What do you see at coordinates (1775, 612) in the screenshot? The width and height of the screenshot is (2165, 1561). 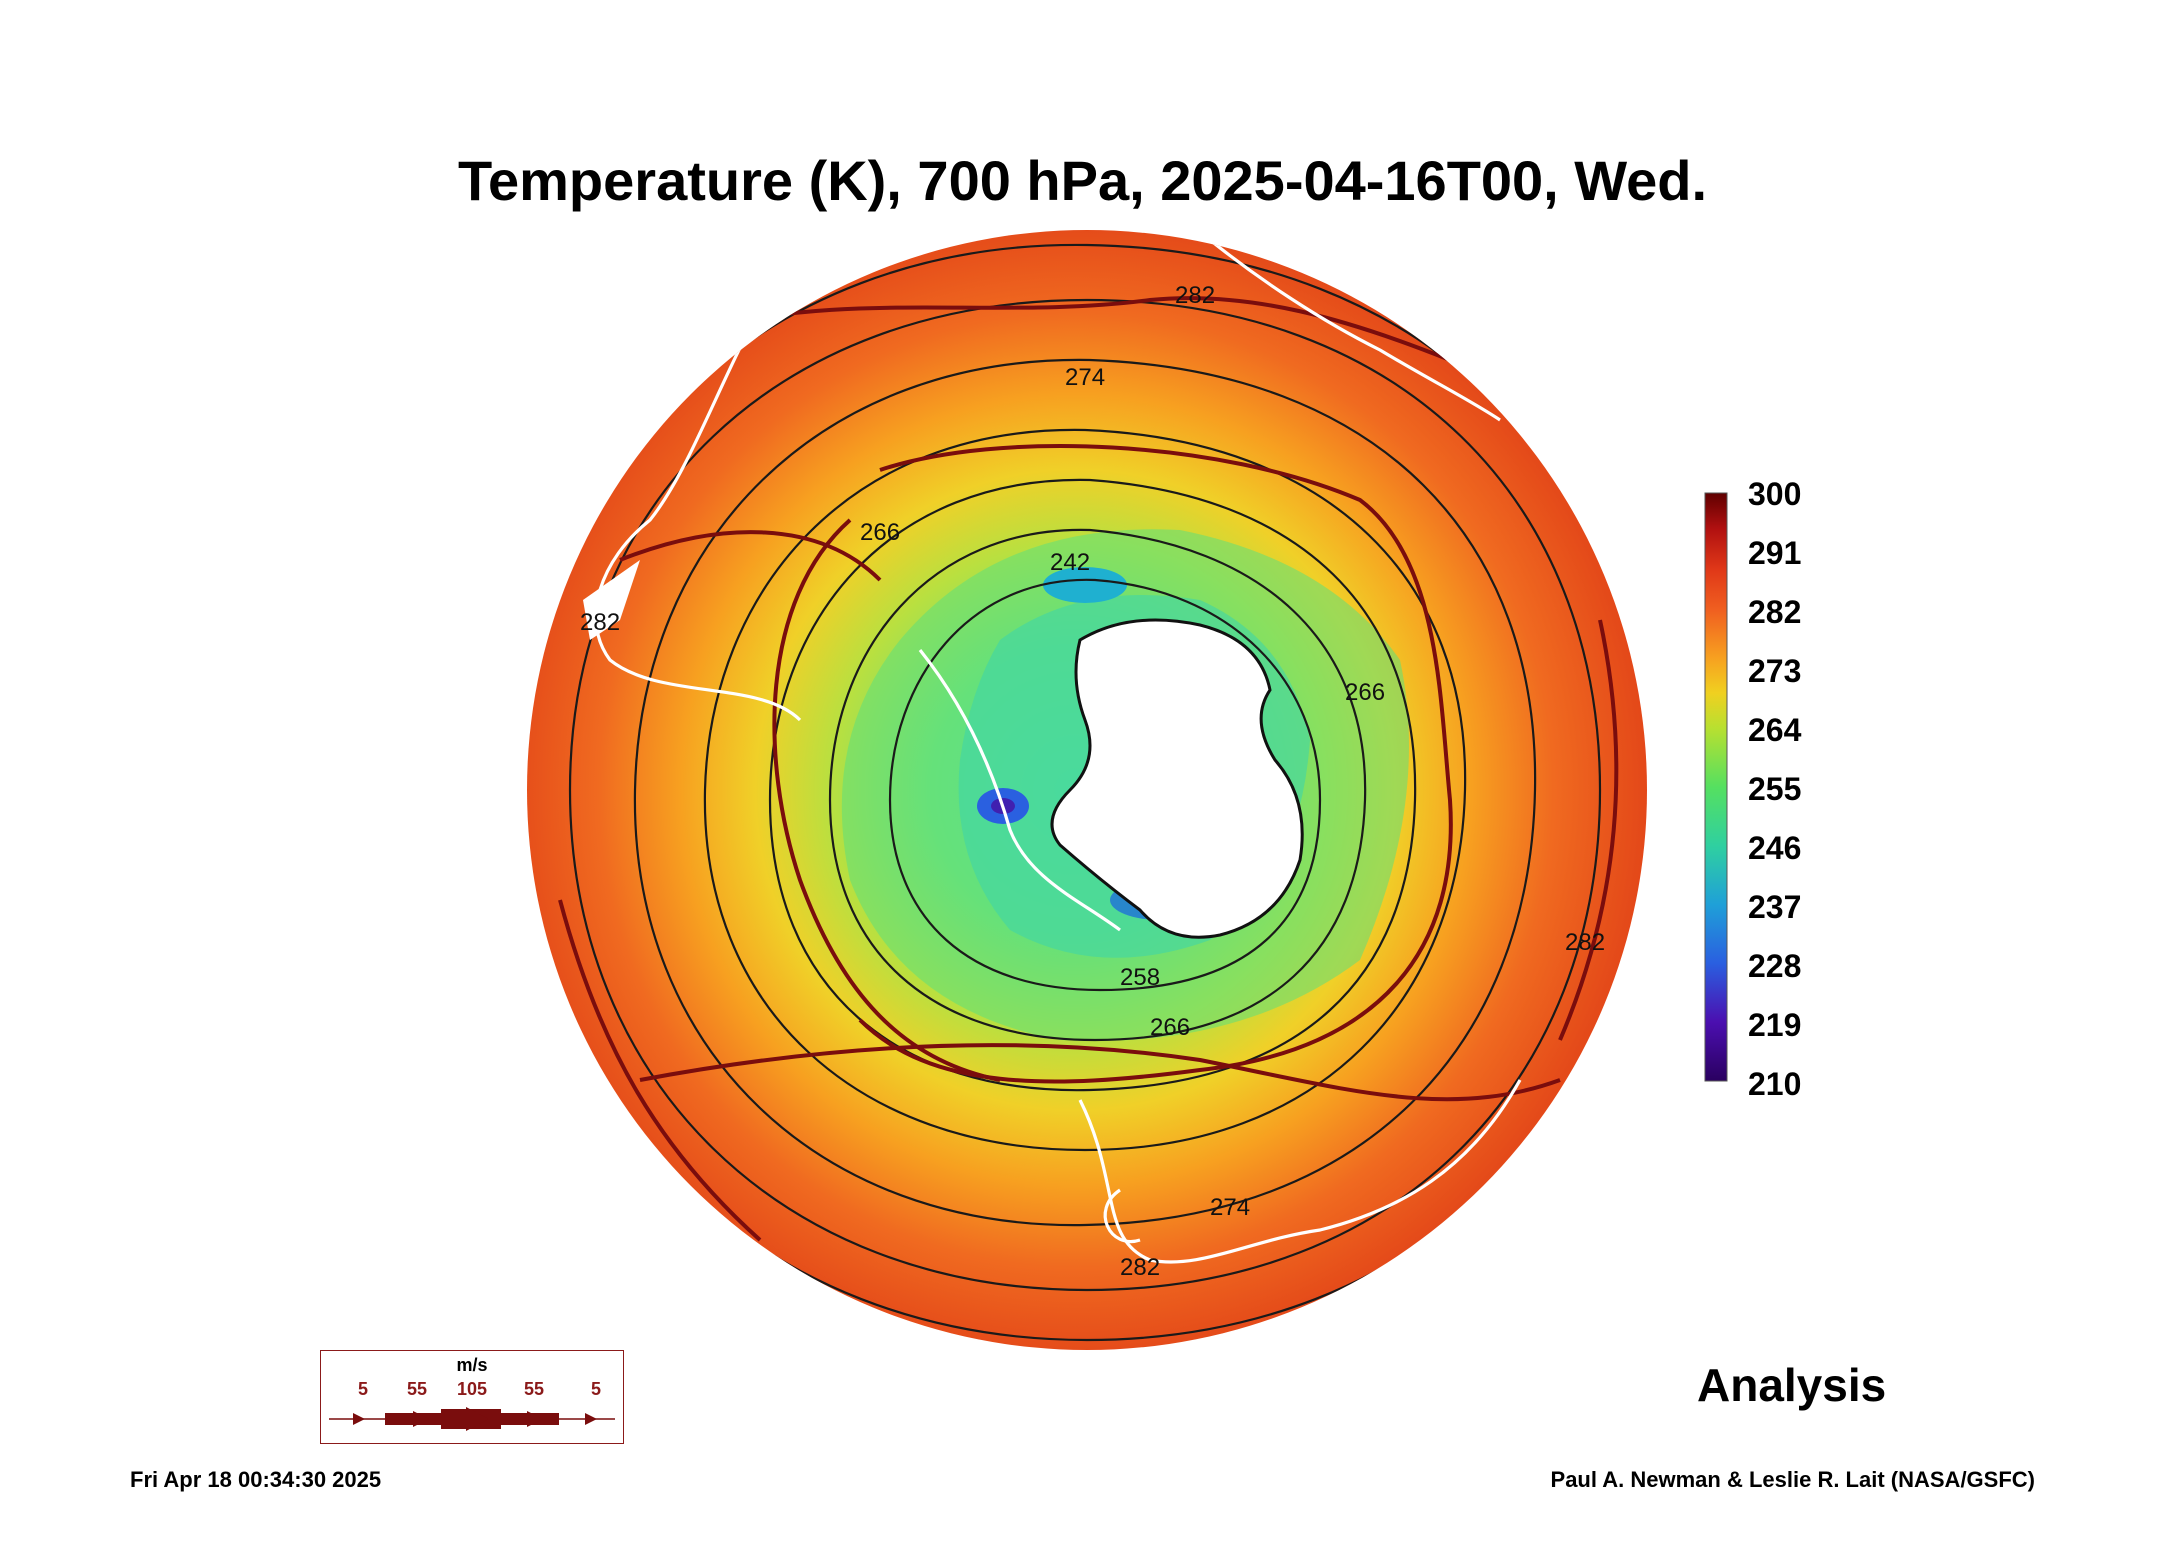 I see `colorbar-tick-label: 282` at bounding box center [1775, 612].